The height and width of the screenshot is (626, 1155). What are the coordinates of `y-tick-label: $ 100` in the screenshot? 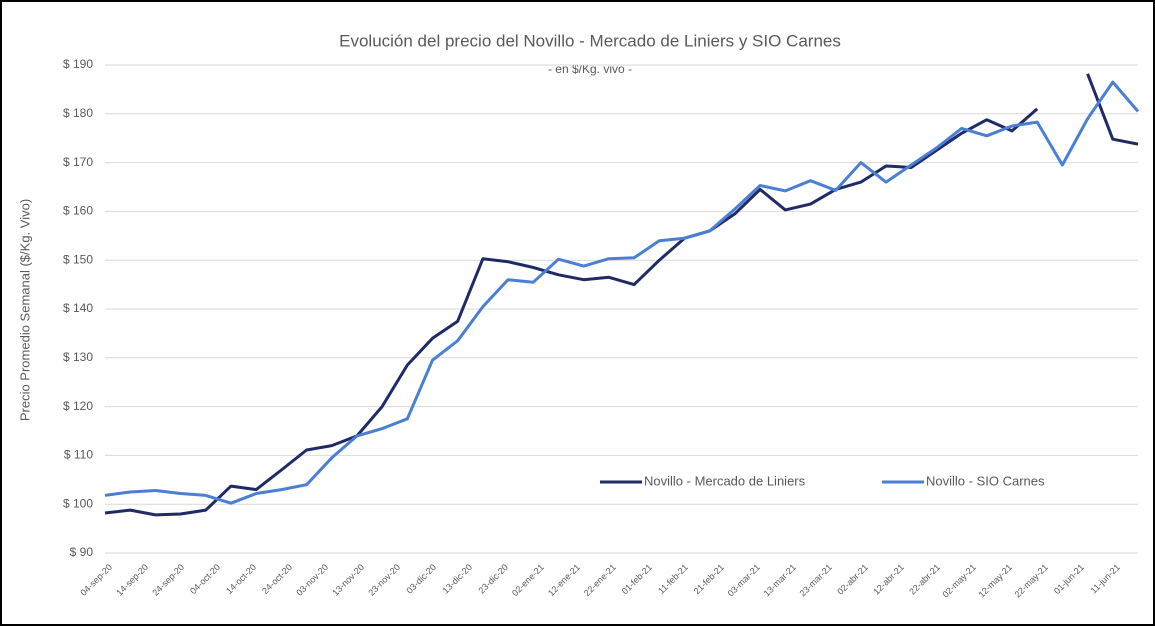 It's located at (78, 503).